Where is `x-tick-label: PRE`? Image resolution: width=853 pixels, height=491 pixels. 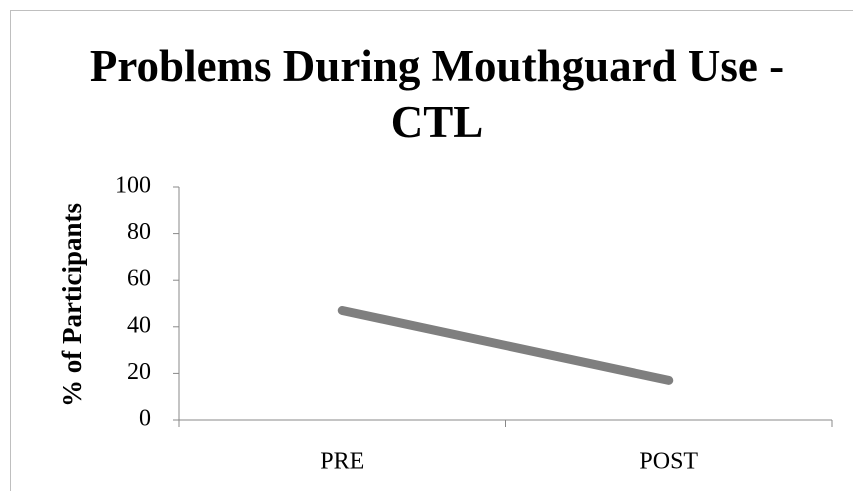
x-tick-label: PRE is located at coordinates (342, 462).